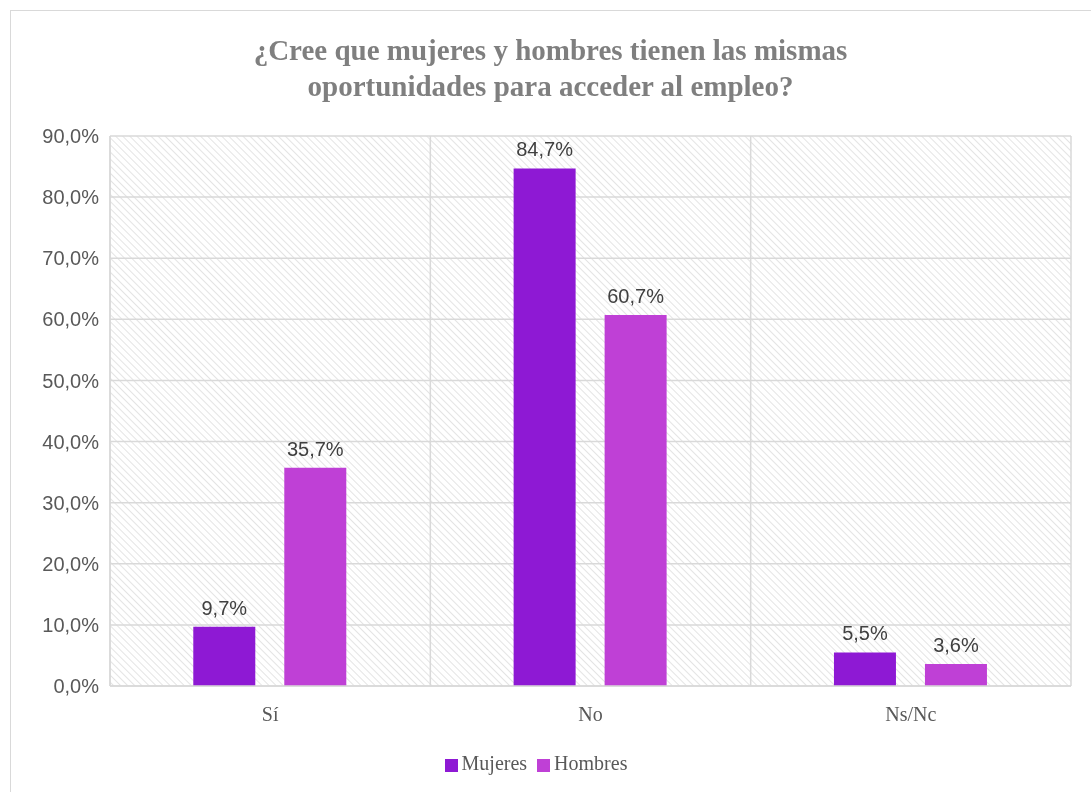 Image resolution: width=1091 pixels, height=792 pixels. Describe the element at coordinates (315, 448) in the screenshot. I see `data-label: 35,7%` at that location.